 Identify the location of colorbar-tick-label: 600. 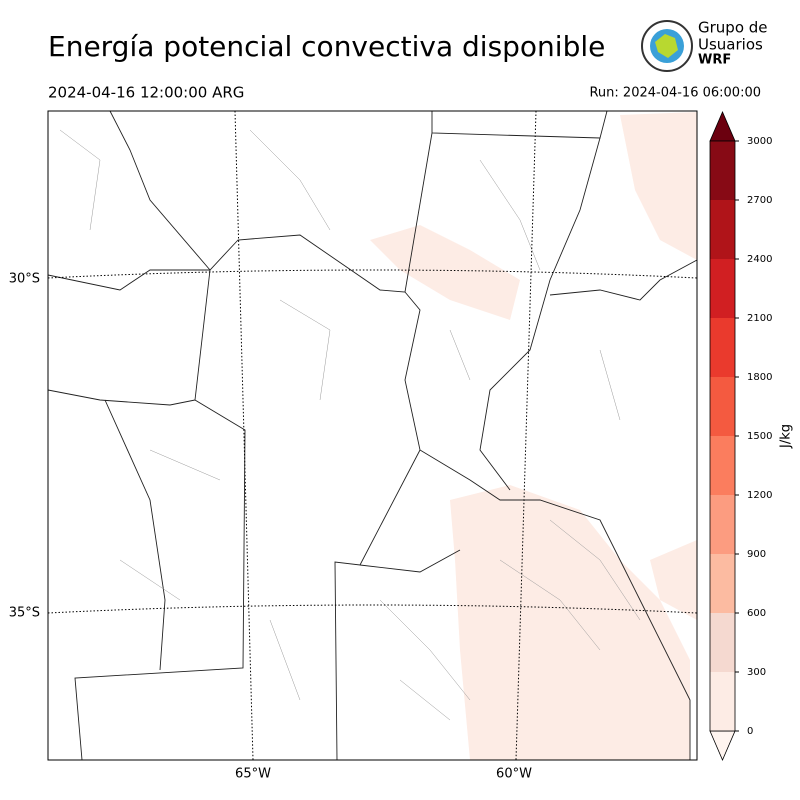
(756, 613).